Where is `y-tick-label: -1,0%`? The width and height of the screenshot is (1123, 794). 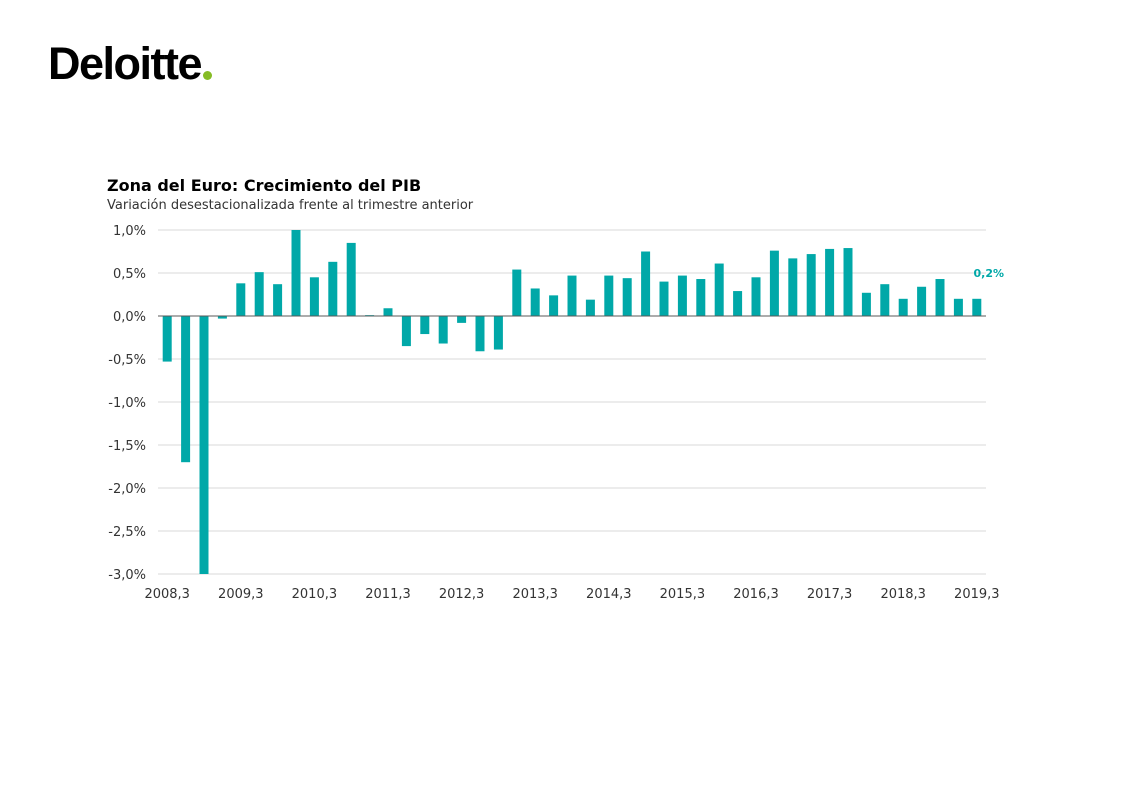 y-tick-label: -1,0% is located at coordinates (127, 403).